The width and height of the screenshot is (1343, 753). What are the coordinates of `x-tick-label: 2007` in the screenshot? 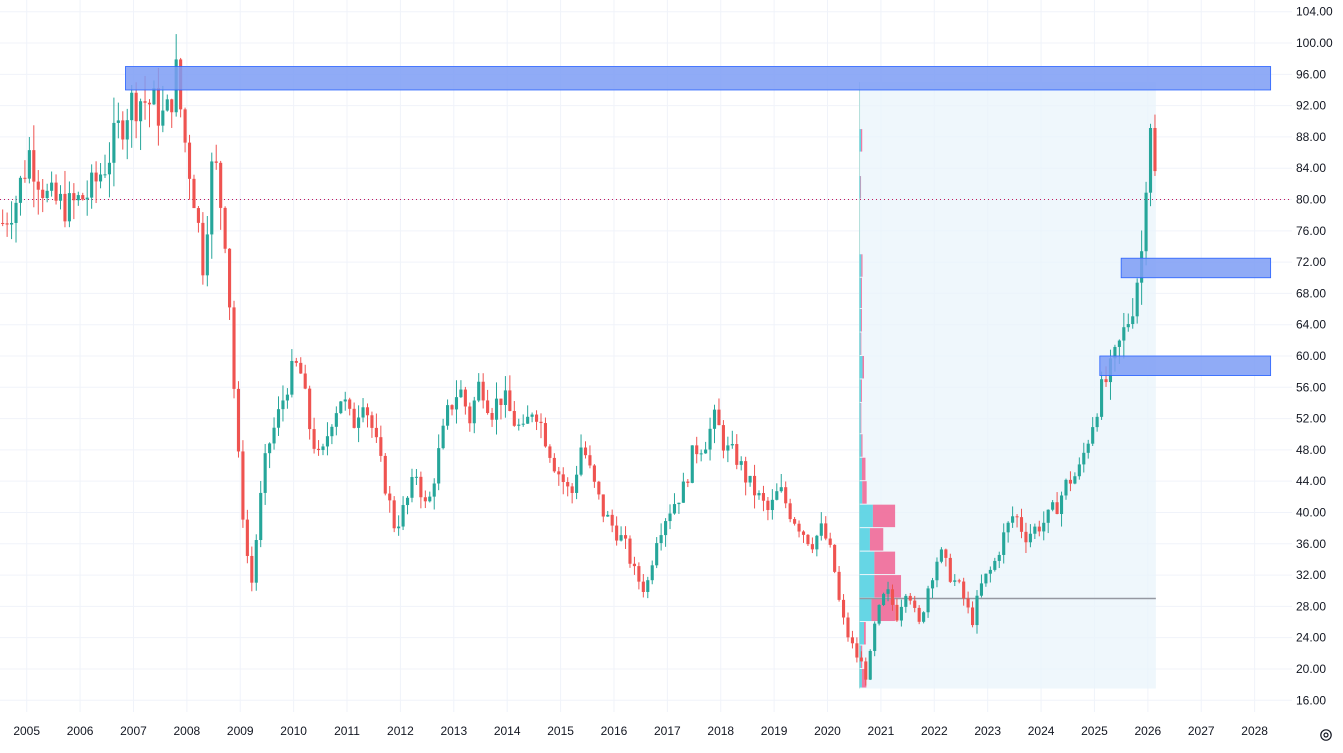 It's located at (133, 731).